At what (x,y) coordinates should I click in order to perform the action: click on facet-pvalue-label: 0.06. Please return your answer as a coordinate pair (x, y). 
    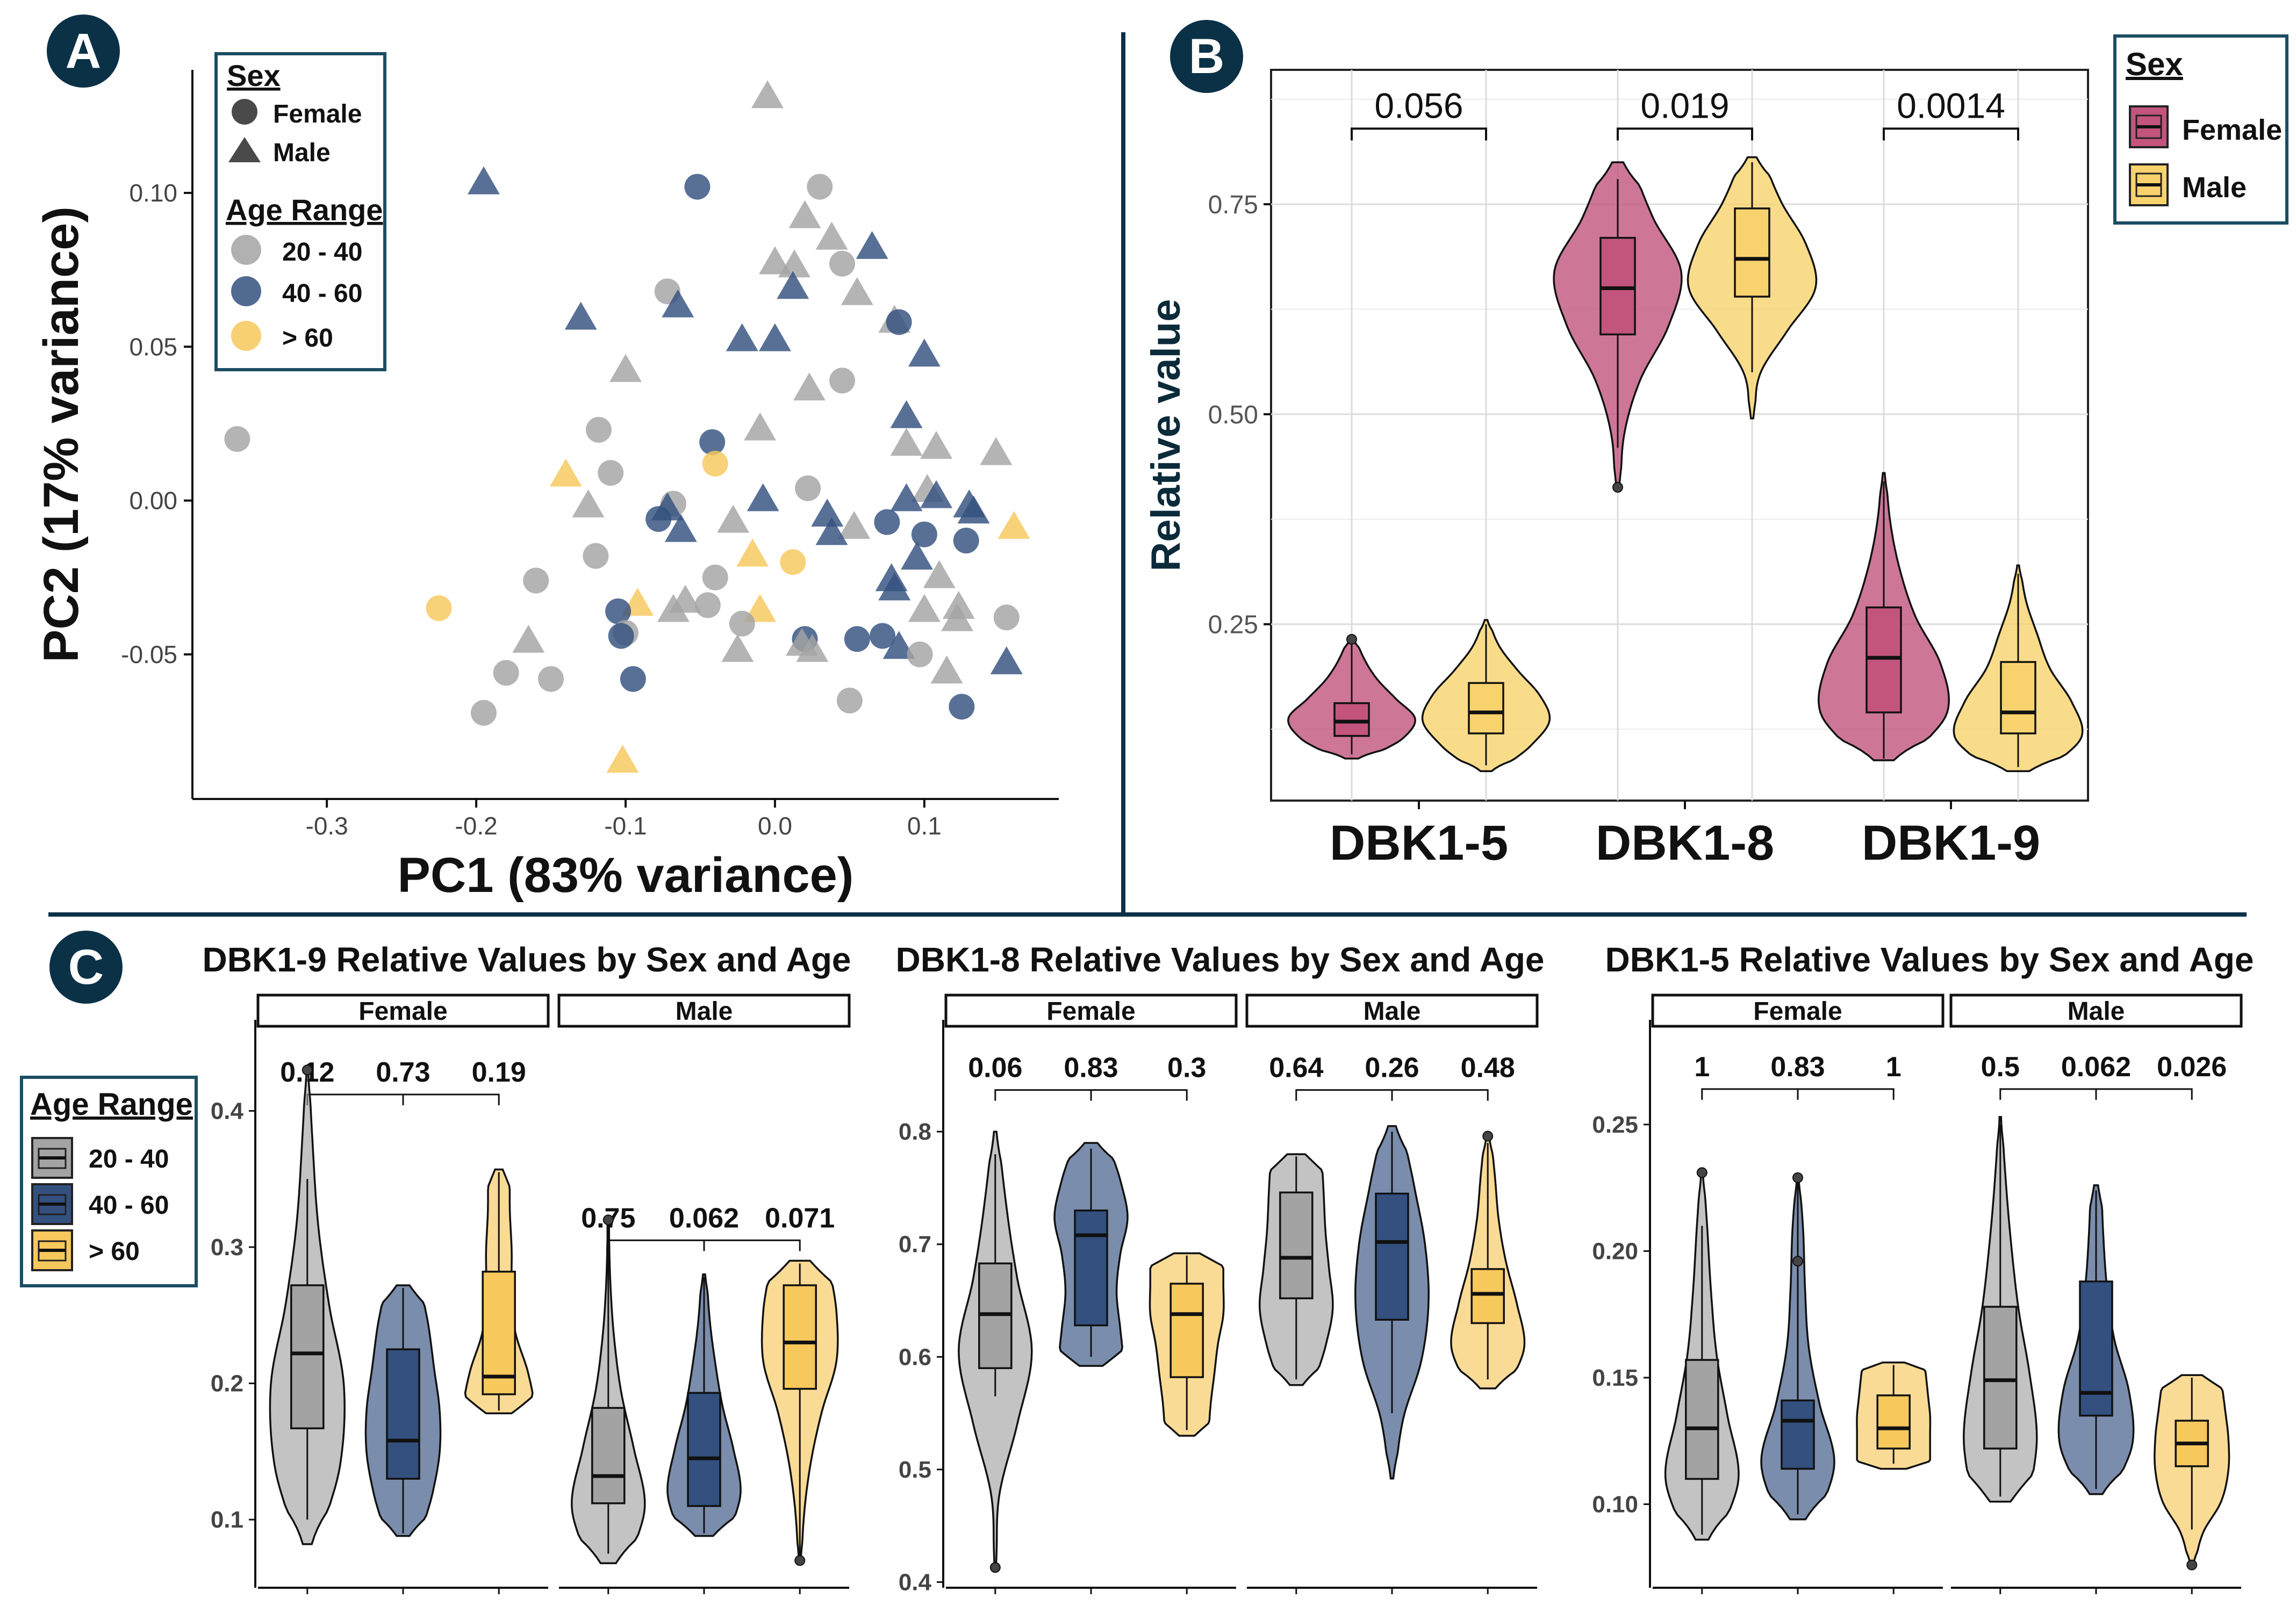
    Looking at the image, I should click on (995, 1069).